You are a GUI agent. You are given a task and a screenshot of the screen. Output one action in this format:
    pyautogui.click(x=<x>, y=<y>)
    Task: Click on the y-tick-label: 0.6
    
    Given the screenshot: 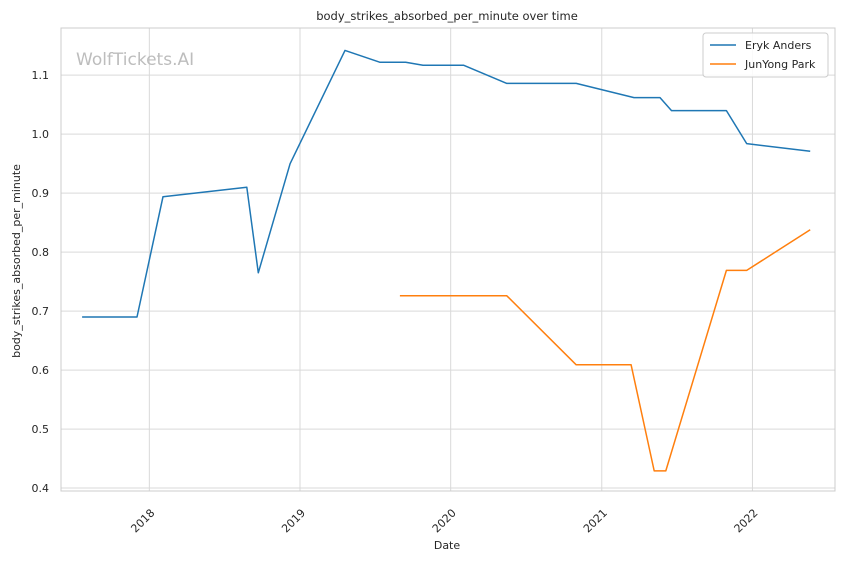 What is the action you would take?
    pyautogui.click(x=41, y=370)
    